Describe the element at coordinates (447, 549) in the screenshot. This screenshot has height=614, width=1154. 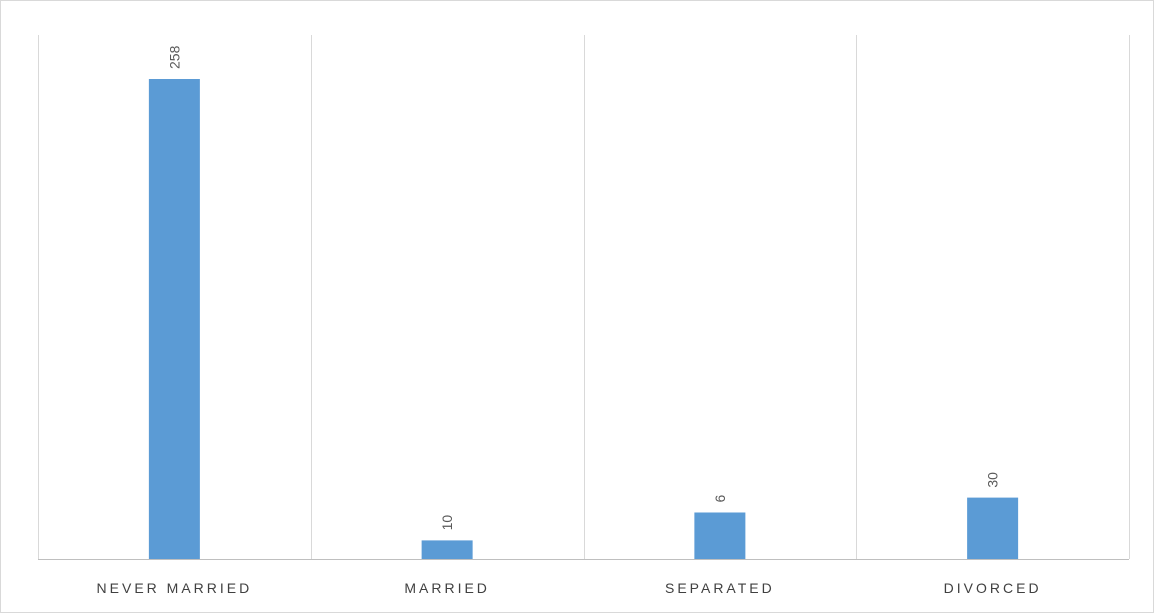
I see `bar-married` at that location.